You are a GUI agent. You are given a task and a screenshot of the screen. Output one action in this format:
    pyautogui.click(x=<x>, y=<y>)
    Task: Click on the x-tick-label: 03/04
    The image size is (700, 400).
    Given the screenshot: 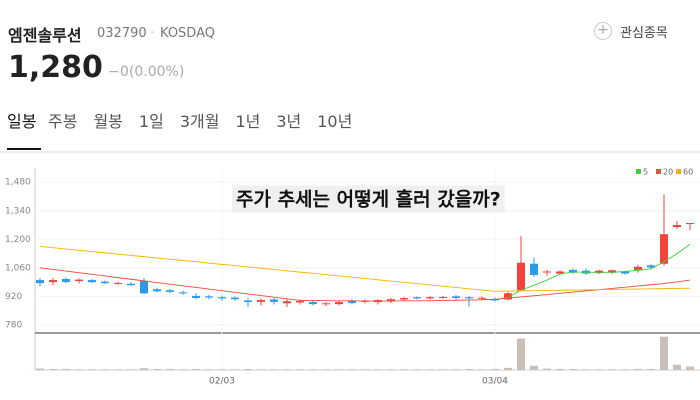 What is the action you would take?
    pyautogui.click(x=495, y=382)
    